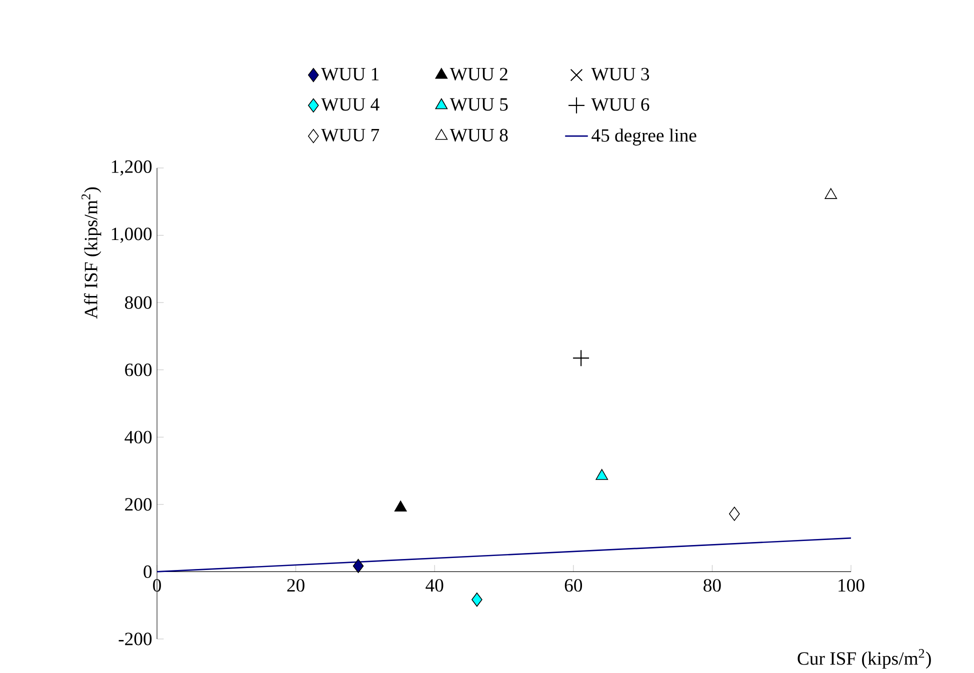 The image size is (974, 673). Describe the element at coordinates (350, 74) in the screenshot. I see `legend-label: WUU 1` at that location.